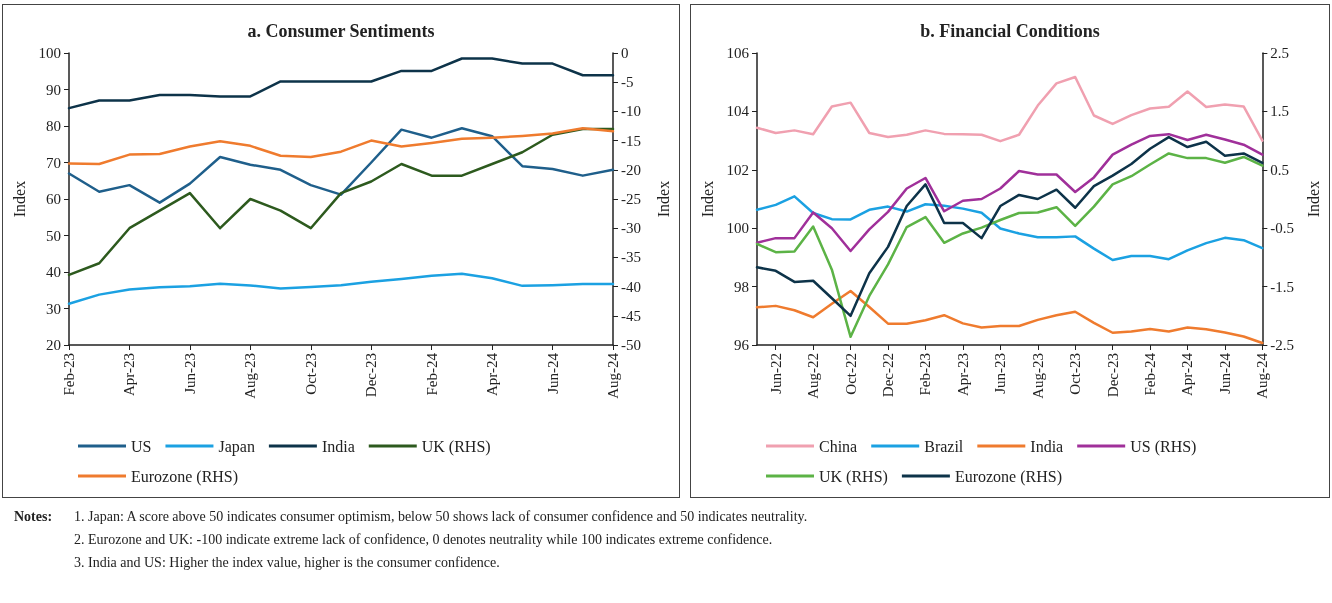 This screenshot has width=1332, height=603. I want to click on y-tick-label: 102, so click(737, 169).